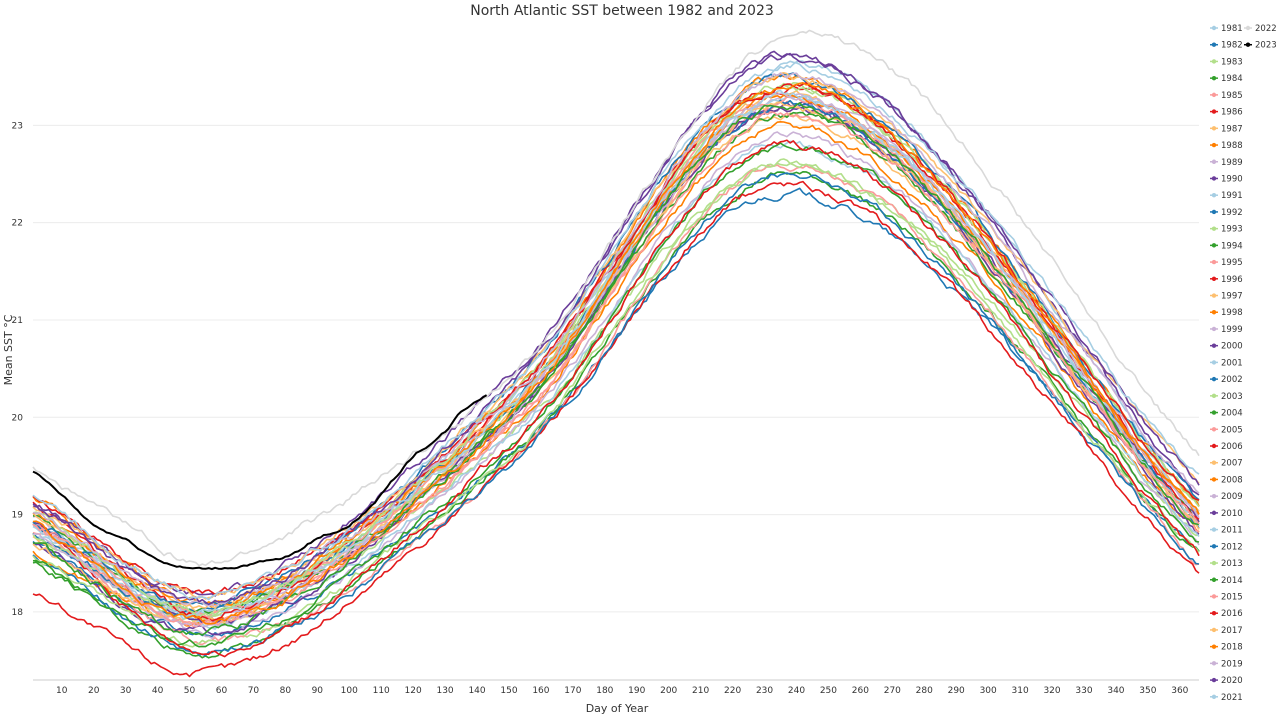 The image size is (1280, 720). Describe the element at coordinates (18, 369) in the screenshot. I see `y-axis: 18 19 20 21 22 23` at that location.